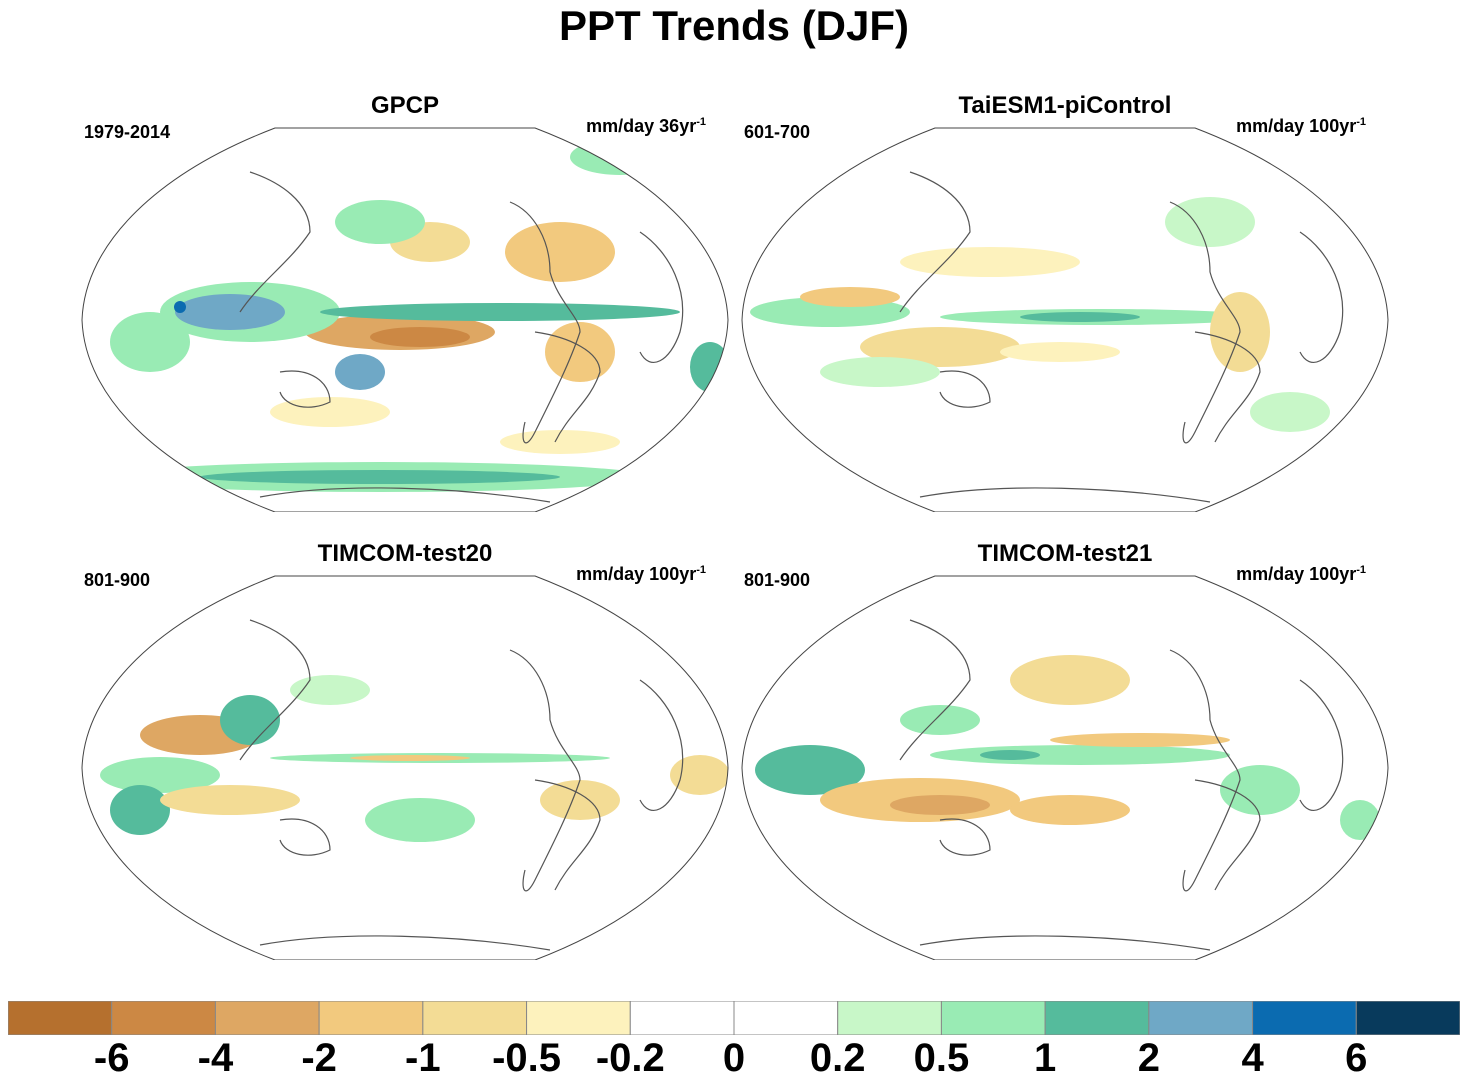  What do you see at coordinates (941, 1058) in the screenshot?
I see `colorbar-tick-label: 0.5` at bounding box center [941, 1058].